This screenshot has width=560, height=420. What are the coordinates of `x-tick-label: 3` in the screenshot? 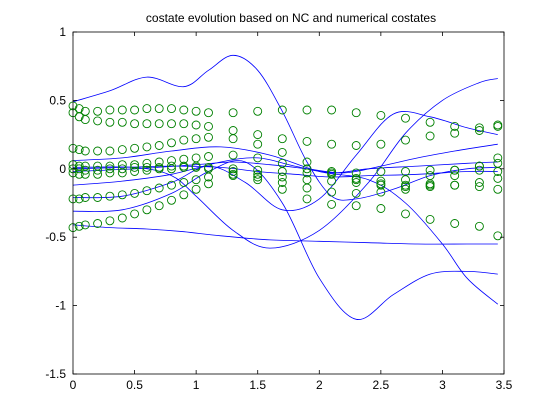 It's located at (442, 385).